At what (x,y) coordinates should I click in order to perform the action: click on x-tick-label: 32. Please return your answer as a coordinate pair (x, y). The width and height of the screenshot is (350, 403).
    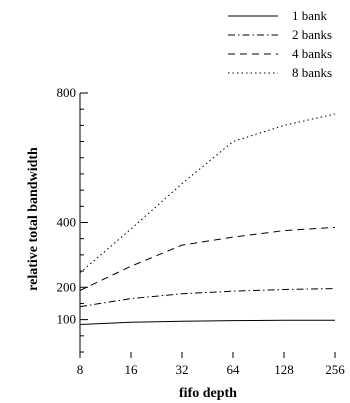
    Looking at the image, I should click on (182, 369).